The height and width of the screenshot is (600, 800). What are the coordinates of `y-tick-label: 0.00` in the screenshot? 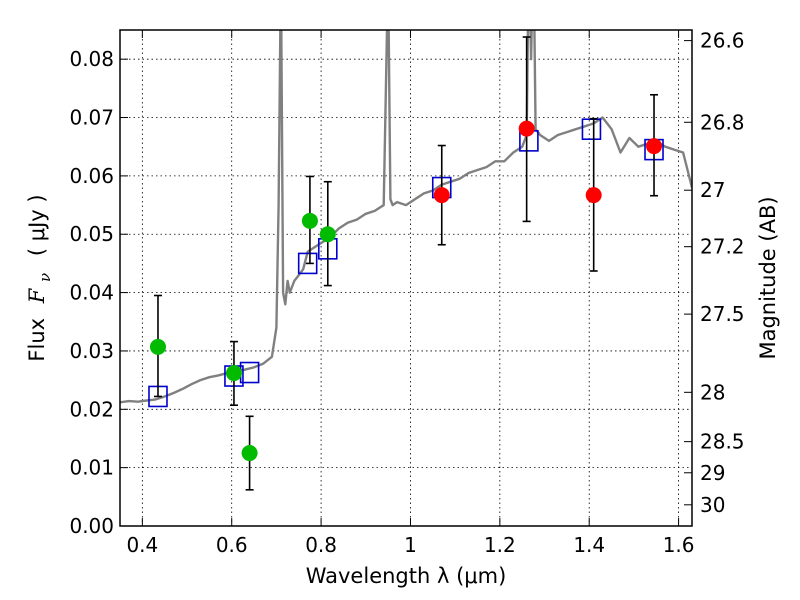 It's located at (91, 526).